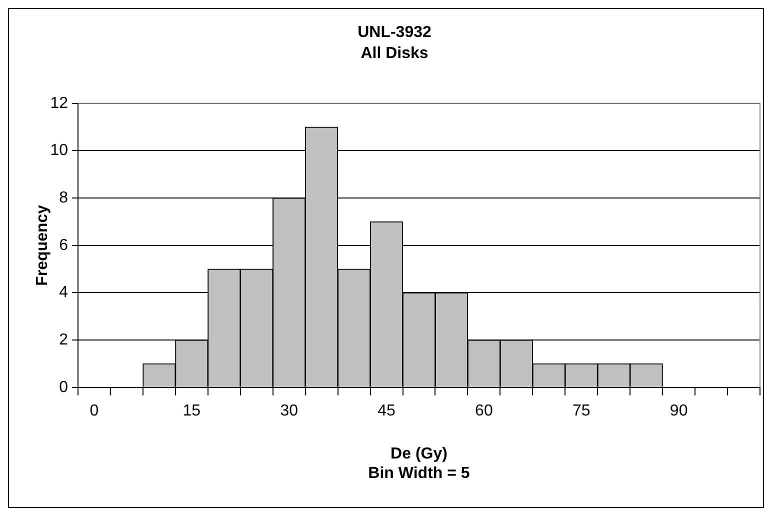 This screenshot has width=770, height=516. What do you see at coordinates (63, 339) in the screenshot?
I see `y-tick-label: 2` at bounding box center [63, 339].